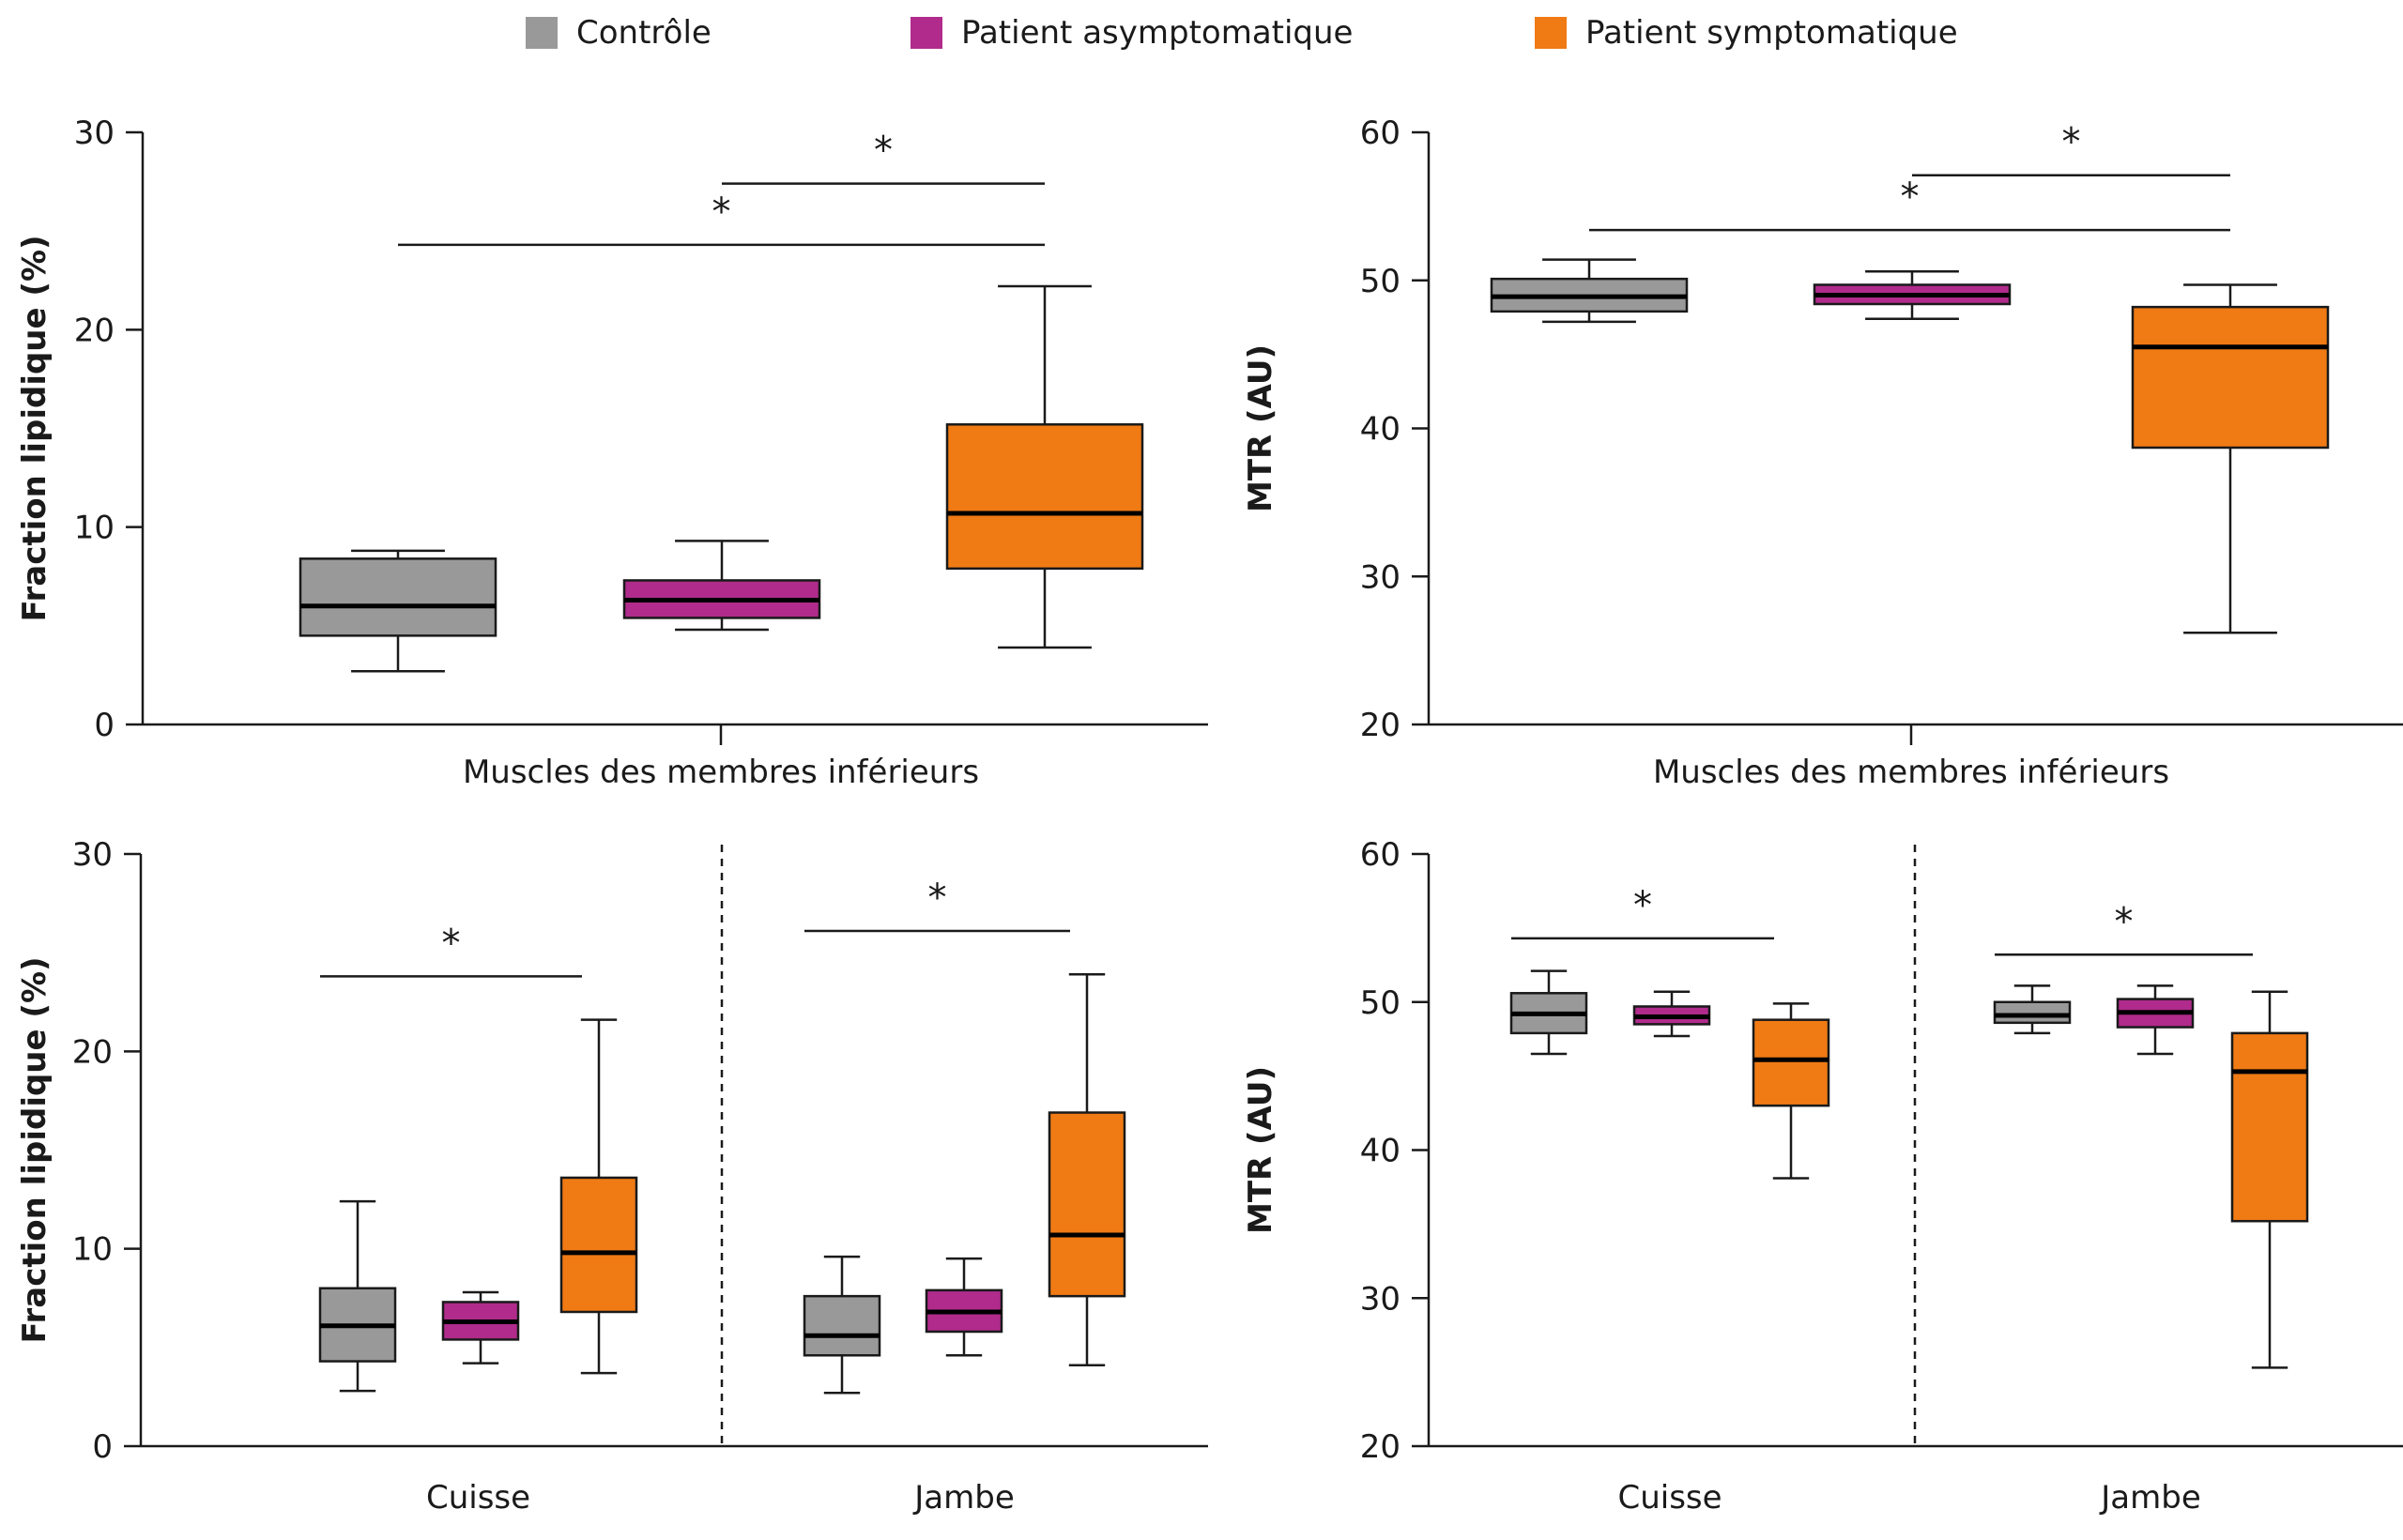 Image resolution: width=2403 pixels, height=1540 pixels. What do you see at coordinates (1772, 33) in the screenshot?
I see `legend-label: Patient symptomatique` at bounding box center [1772, 33].